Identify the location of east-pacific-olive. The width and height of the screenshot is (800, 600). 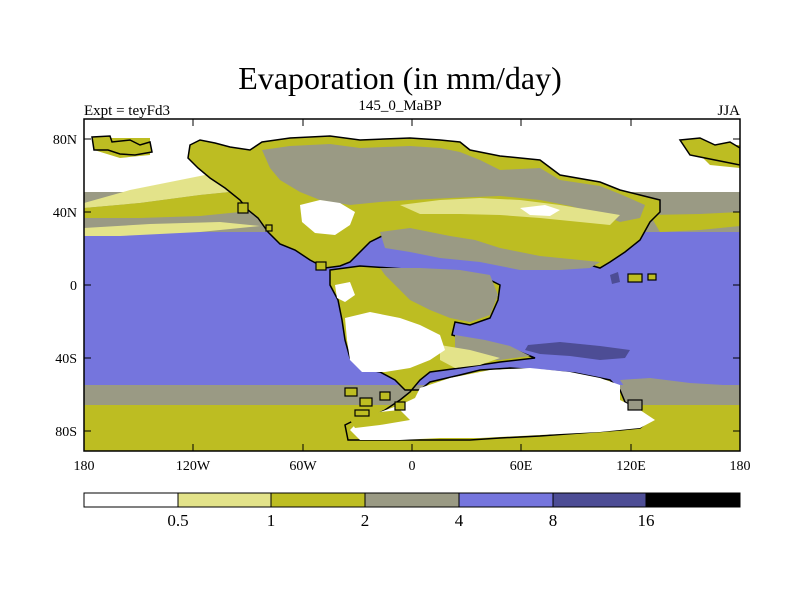
(695, 222).